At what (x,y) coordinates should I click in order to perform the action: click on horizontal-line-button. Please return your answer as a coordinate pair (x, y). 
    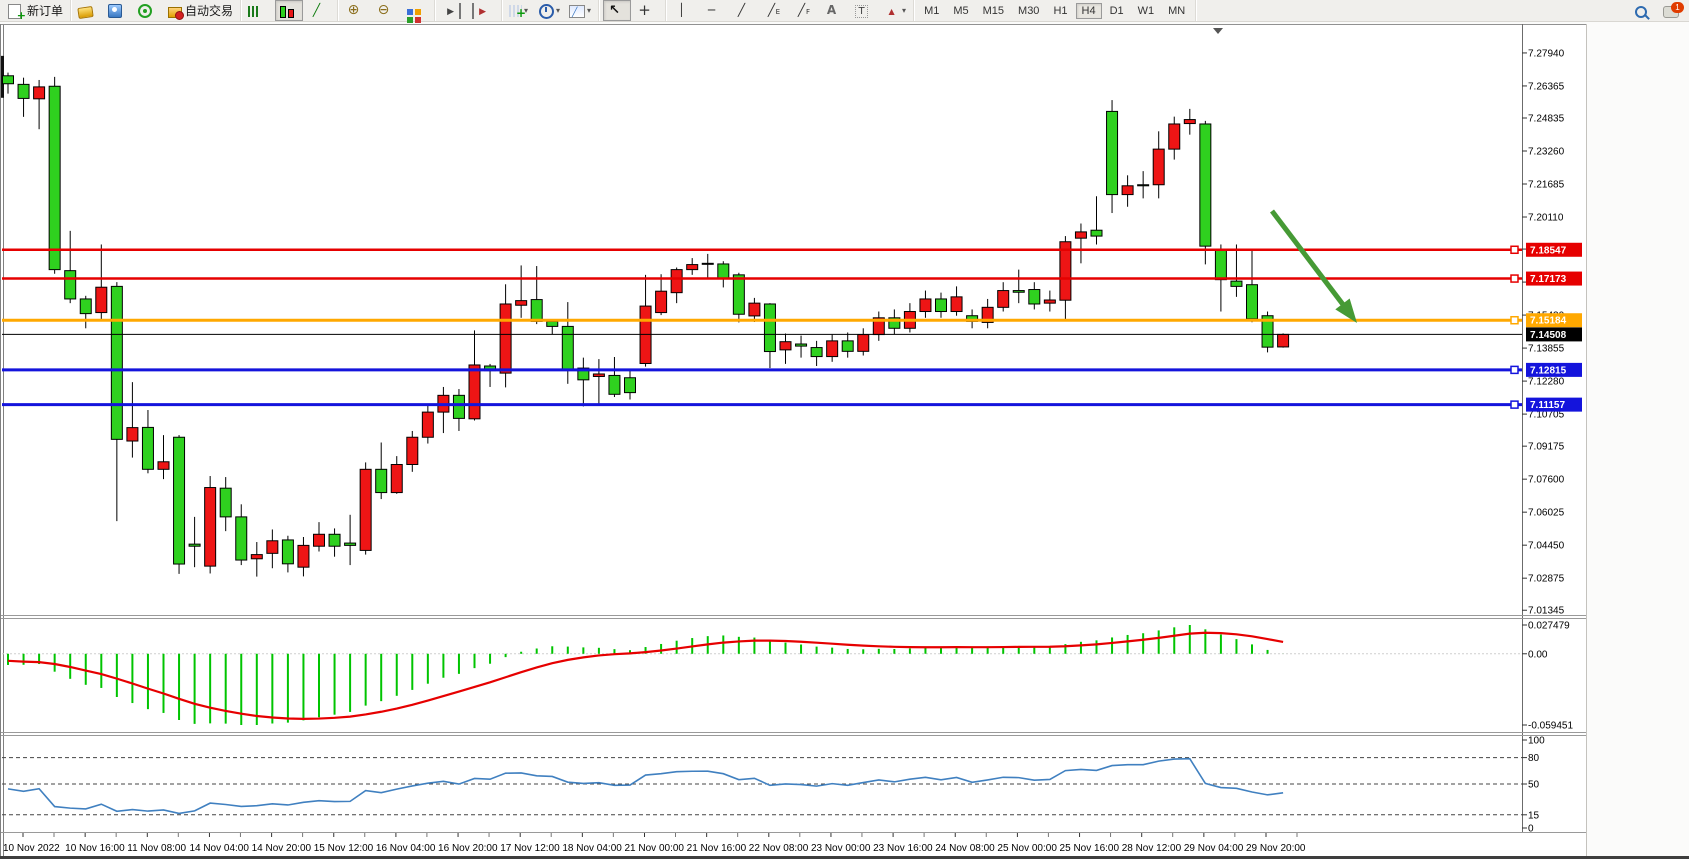
    Looking at the image, I should click on (714, 10).